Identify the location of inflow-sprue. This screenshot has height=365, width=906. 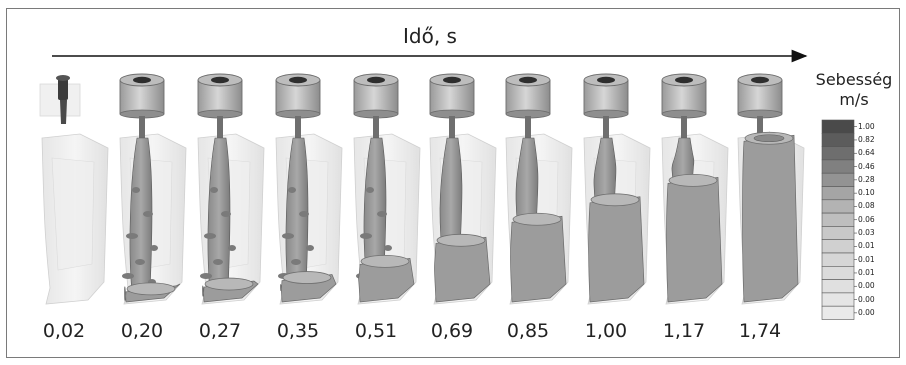
(63, 112).